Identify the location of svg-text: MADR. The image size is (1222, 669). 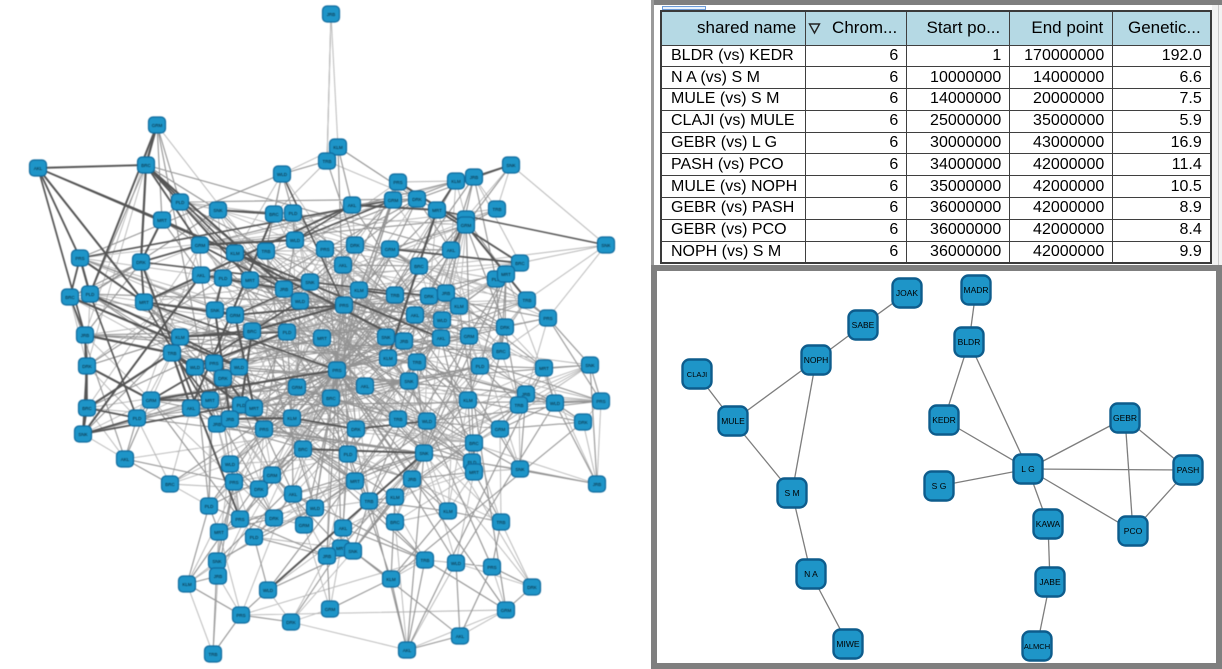
(975, 290).